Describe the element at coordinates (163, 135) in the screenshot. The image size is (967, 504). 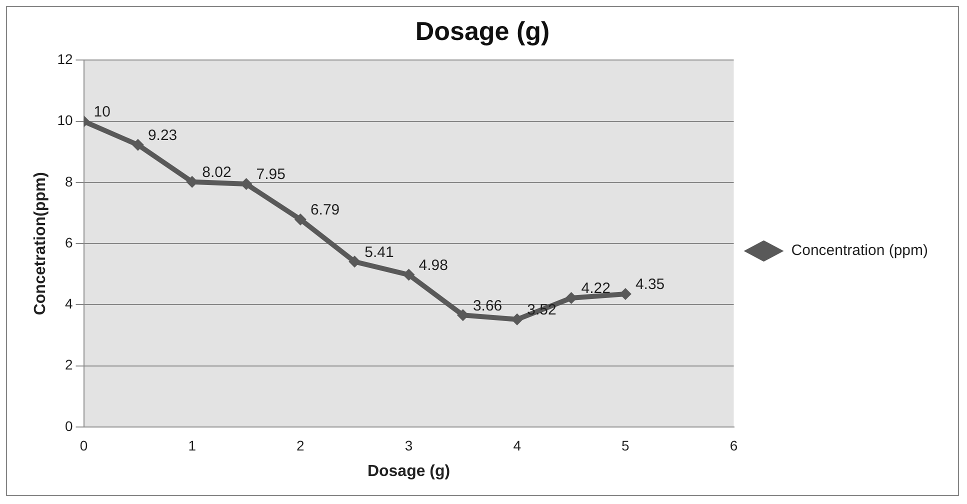
I see `data-label: 9.23` at that location.